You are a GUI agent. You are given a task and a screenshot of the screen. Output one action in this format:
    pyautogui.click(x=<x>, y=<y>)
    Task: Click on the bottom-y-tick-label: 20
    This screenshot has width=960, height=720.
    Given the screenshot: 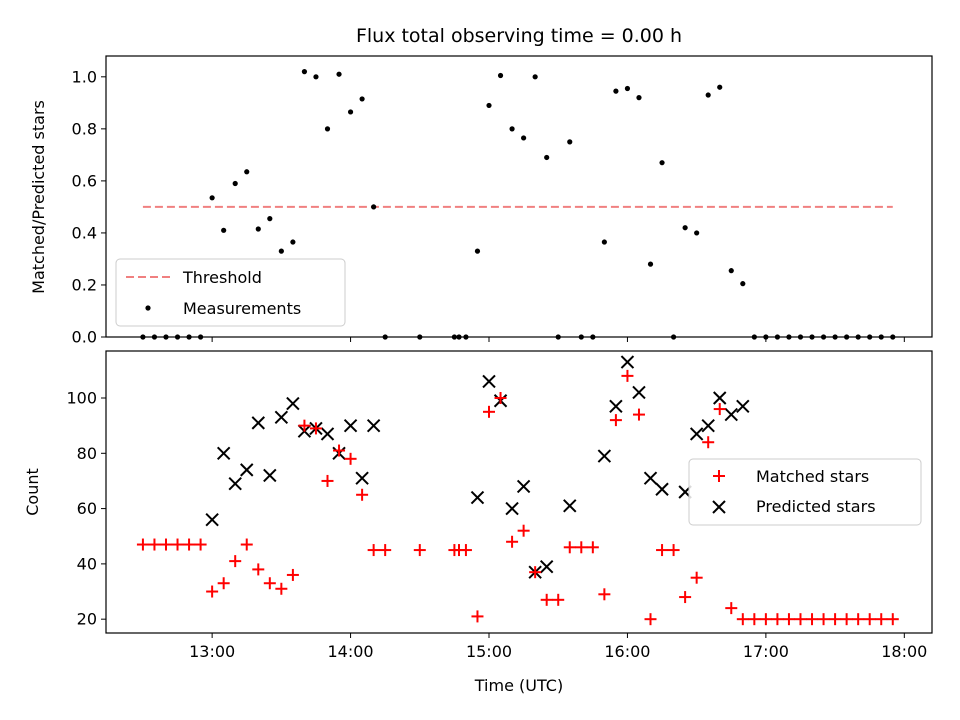 What is the action you would take?
    pyautogui.click(x=87, y=619)
    